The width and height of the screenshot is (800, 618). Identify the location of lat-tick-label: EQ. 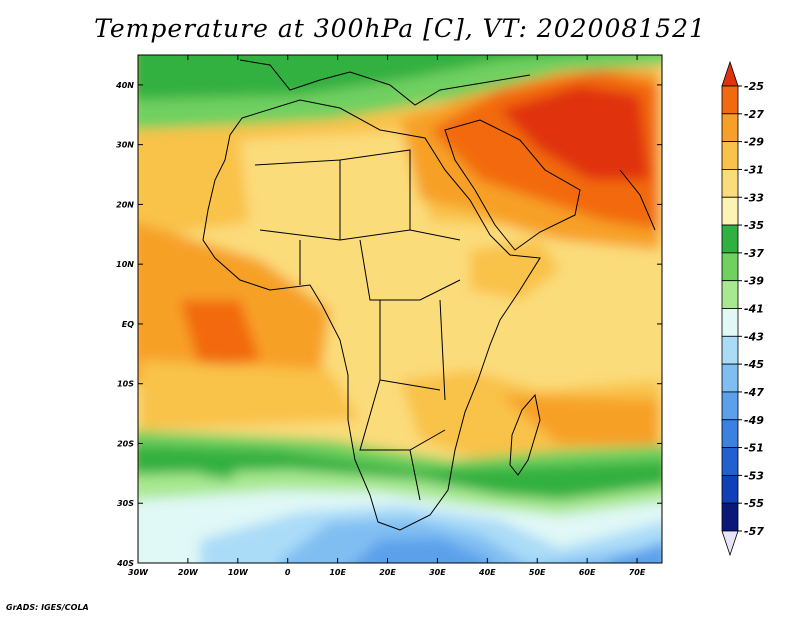
(128, 324).